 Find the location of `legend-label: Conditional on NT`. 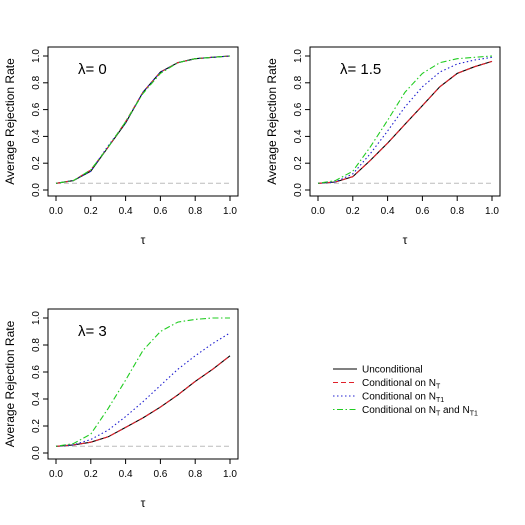

legend-label: Conditional on NT is located at coordinates (401, 384).